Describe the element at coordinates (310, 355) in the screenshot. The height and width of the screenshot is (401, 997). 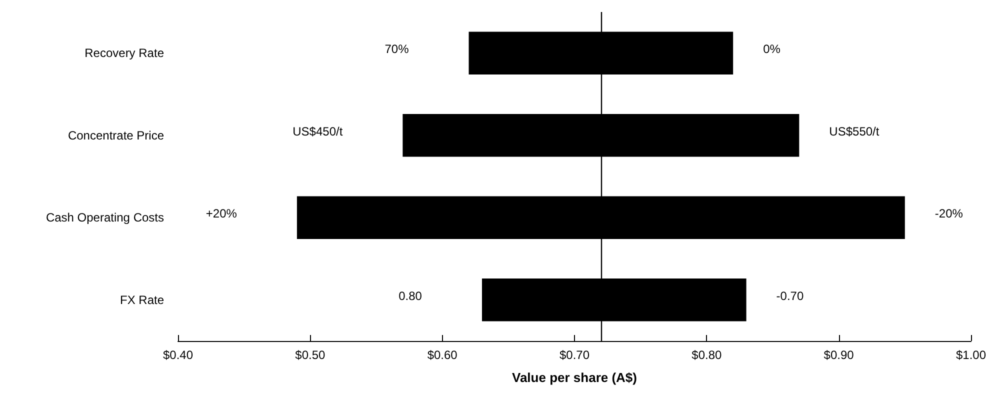
I see `x-tick-label: $0.50` at that location.